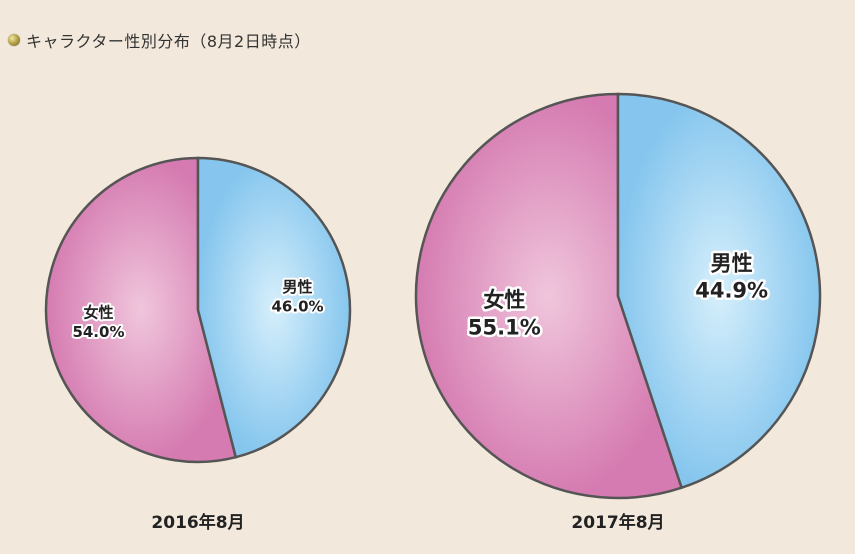 The height and width of the screenshot is (554, 855). I want to click on pie-slice-male, so click(274, 307).